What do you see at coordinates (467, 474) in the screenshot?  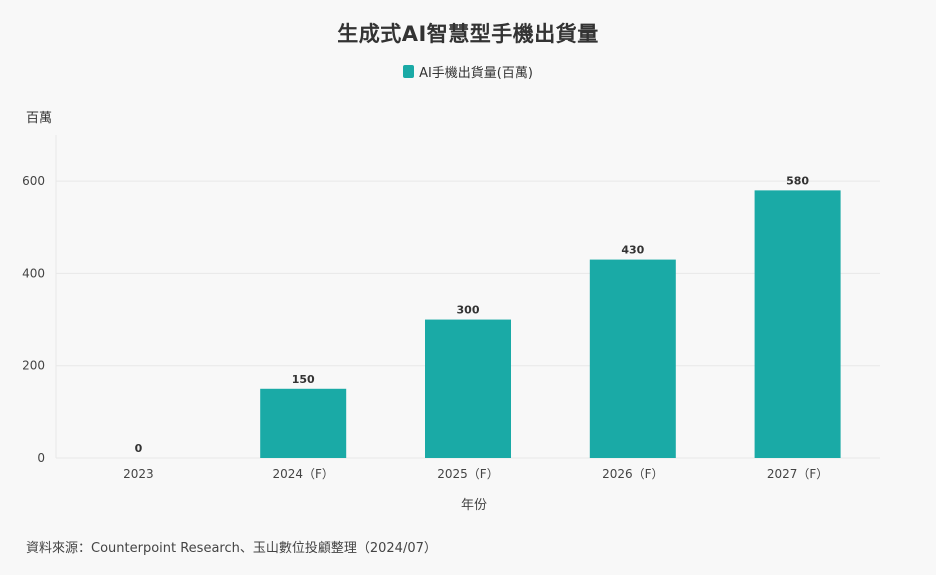 I see `x-tick-label: 2025（F）` at bounding box center [467, 474].